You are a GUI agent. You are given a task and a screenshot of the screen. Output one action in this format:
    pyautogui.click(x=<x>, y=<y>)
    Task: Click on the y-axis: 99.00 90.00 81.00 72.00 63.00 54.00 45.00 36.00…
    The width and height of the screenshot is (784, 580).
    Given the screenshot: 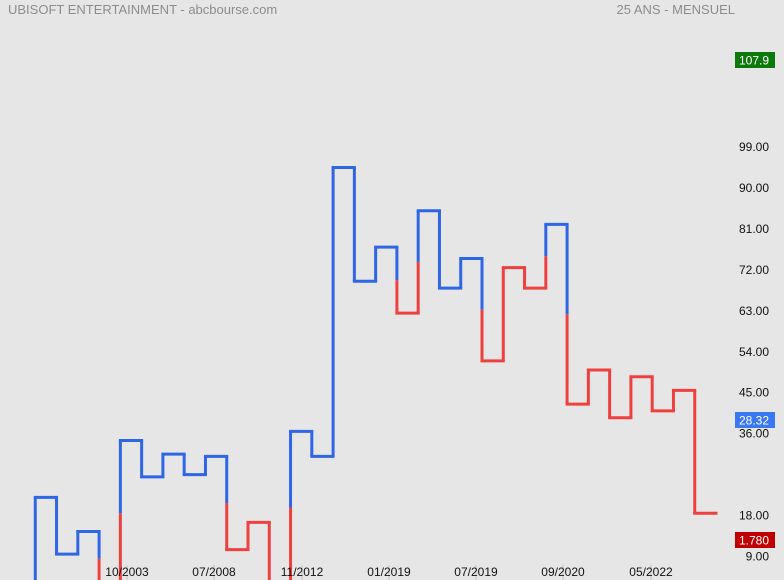 What is the action you would take?
    pyautogui.click(x=754, y=351)
    